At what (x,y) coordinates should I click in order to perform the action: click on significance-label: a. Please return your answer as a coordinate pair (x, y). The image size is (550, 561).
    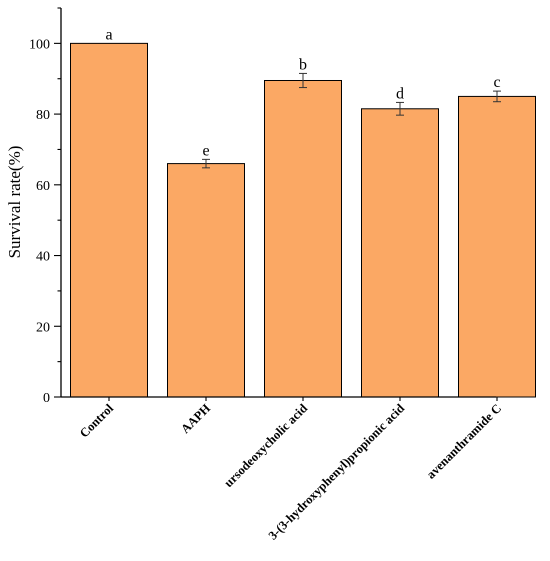
    Looking at the image, I should click on (108, 34).